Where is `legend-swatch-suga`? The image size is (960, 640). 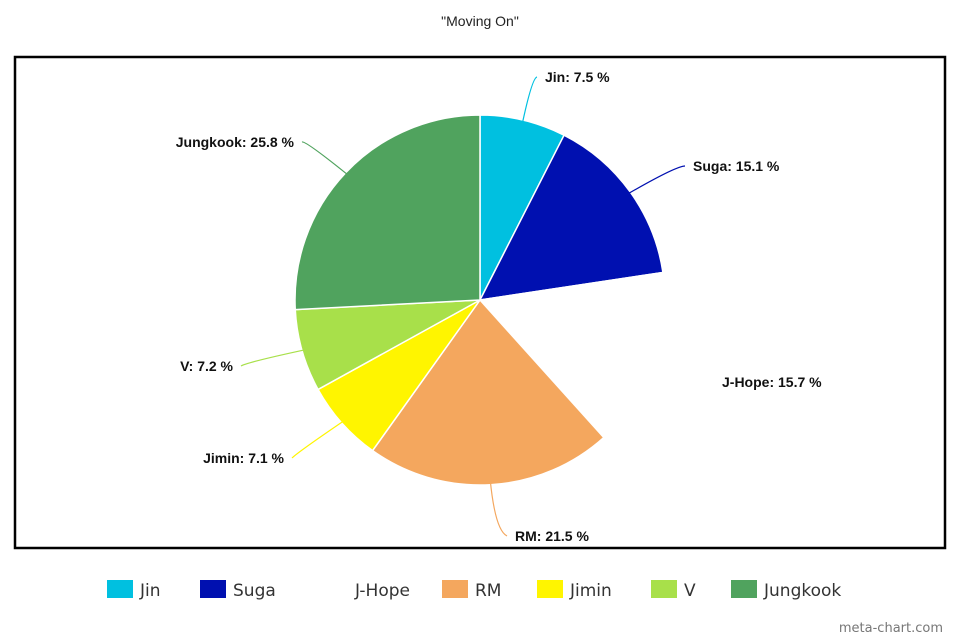
legend-swatch-suga is located at coordinates (213, 589).